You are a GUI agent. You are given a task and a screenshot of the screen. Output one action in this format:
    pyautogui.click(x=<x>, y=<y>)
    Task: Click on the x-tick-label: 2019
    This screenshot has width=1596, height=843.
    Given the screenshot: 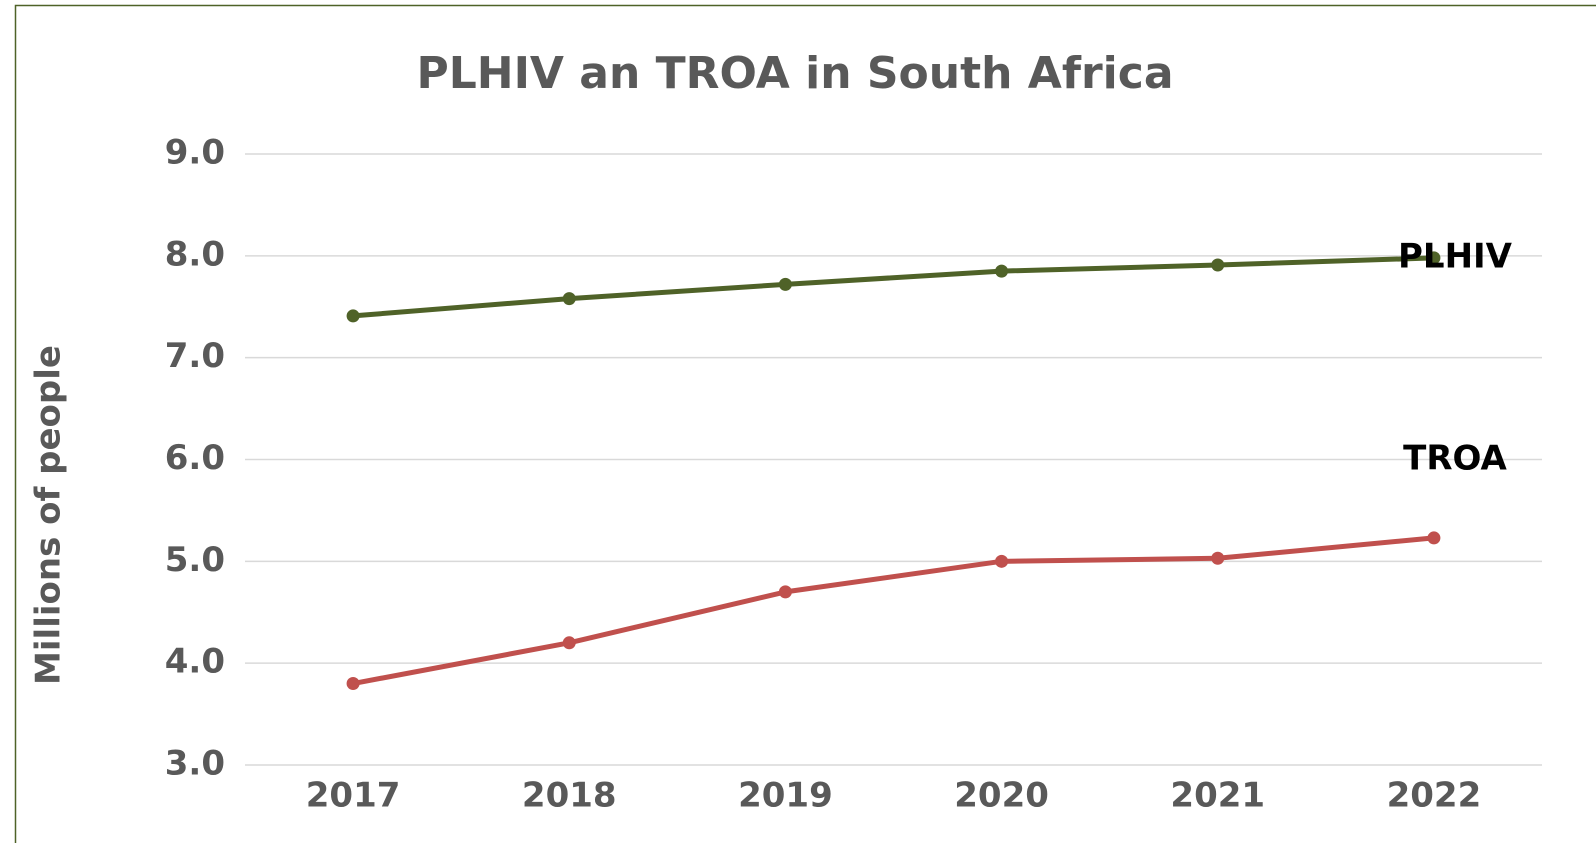 What is the action you would take?
    pyautogui.click(x=785, y=796)
    